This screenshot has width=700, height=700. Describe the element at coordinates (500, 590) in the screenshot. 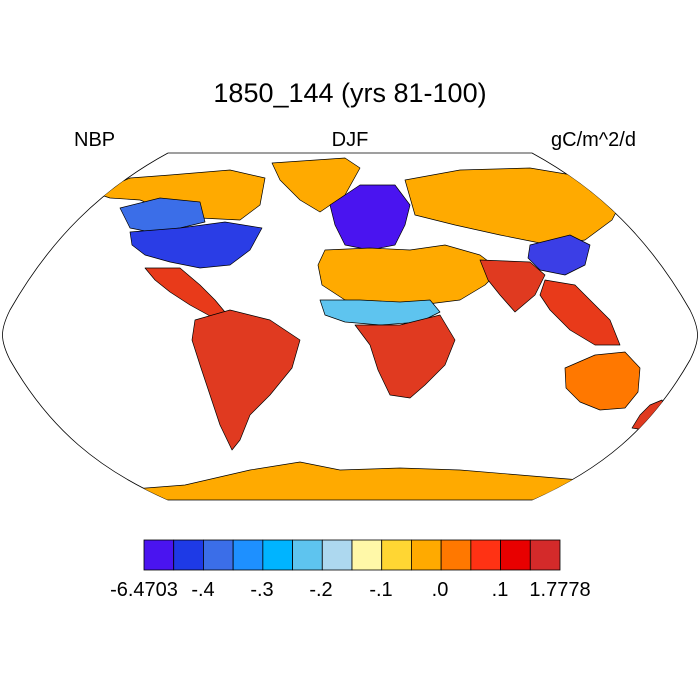

I see `colorbar-tick-label: .1` at that location.